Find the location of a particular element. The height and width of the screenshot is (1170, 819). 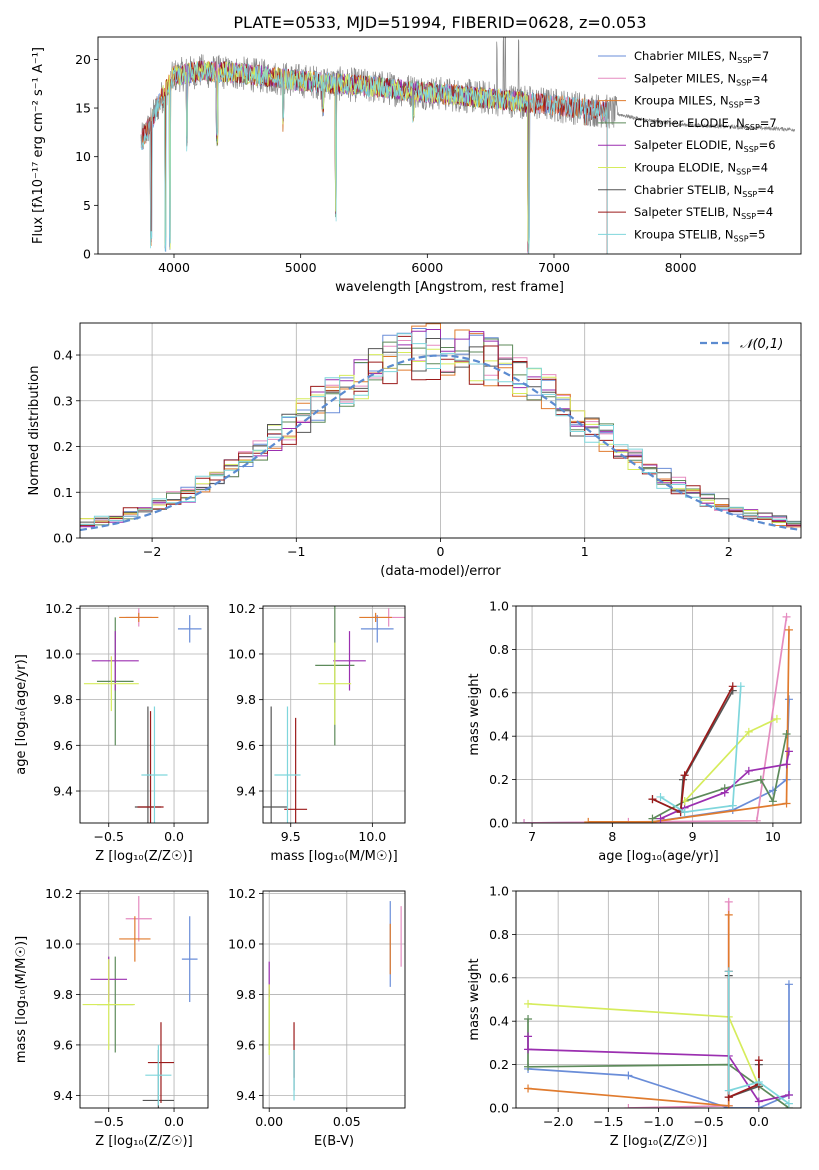

weight-line-kroupa-stelib is located at coordinates (701, 749).